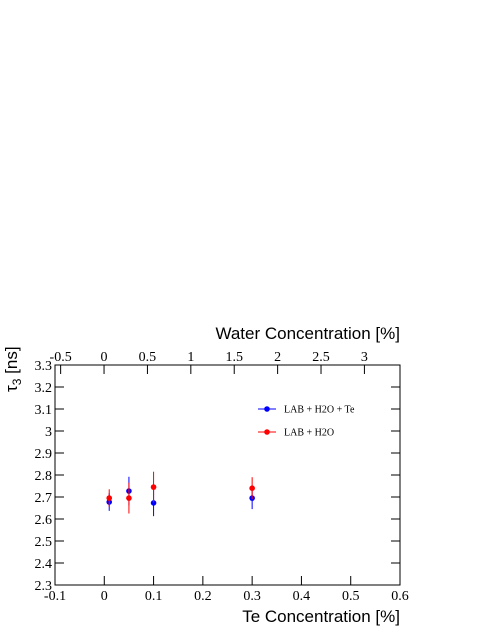  Describe the element at coordinates (44, 410) in the screenshot. I see `y-tick-label: 3.1` at that location.